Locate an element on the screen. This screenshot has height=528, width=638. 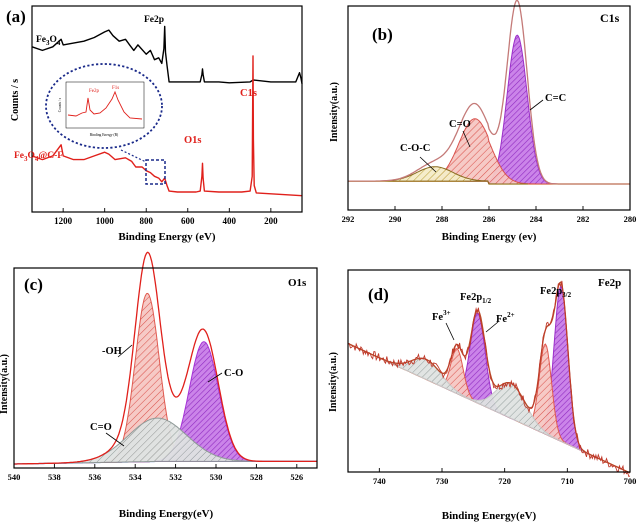
label-c-eq-o-c: C=O is located at coordinates (101, 427).